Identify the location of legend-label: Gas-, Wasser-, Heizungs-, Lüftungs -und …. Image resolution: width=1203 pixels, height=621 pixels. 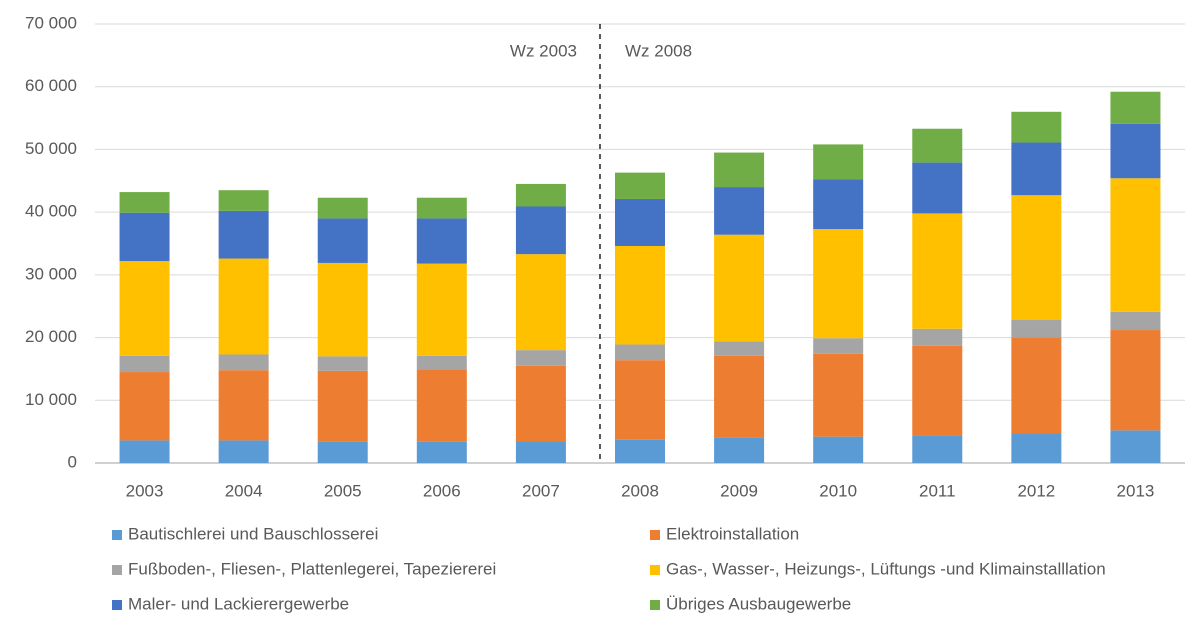
(886, 568).